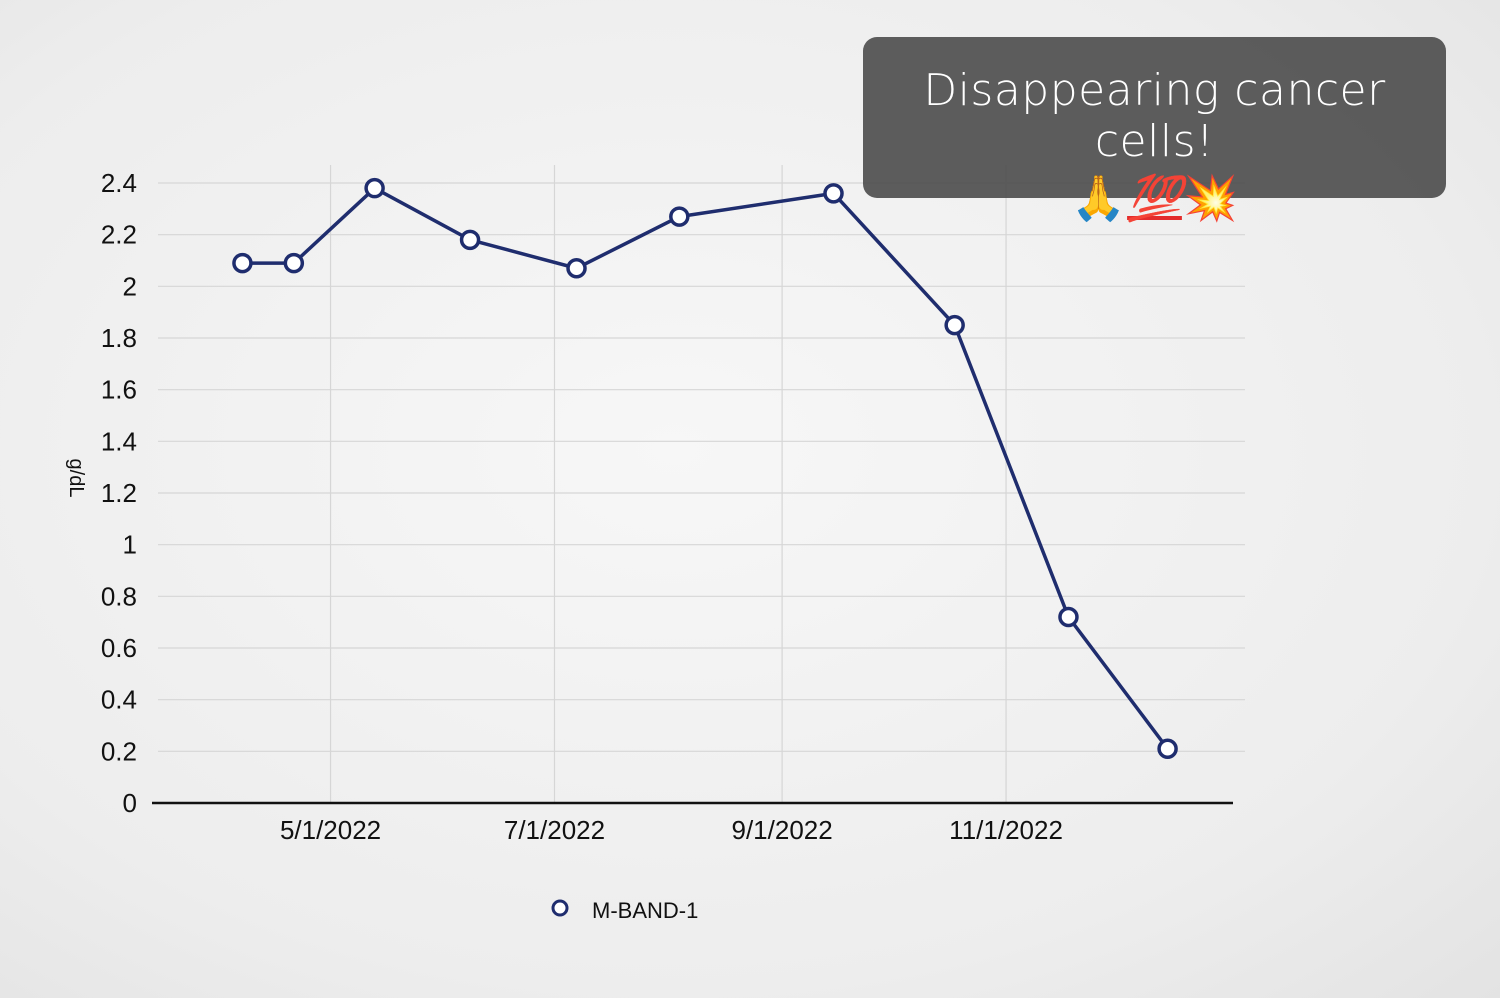 The height and width of the screenshot is (998, 1500). I want to click on y-tick-labels: 0 0.2 0.4 0.6 0.8 1 1.2 1.4 1.6 1.8 2 2.2 2.4, so click(119, 493).